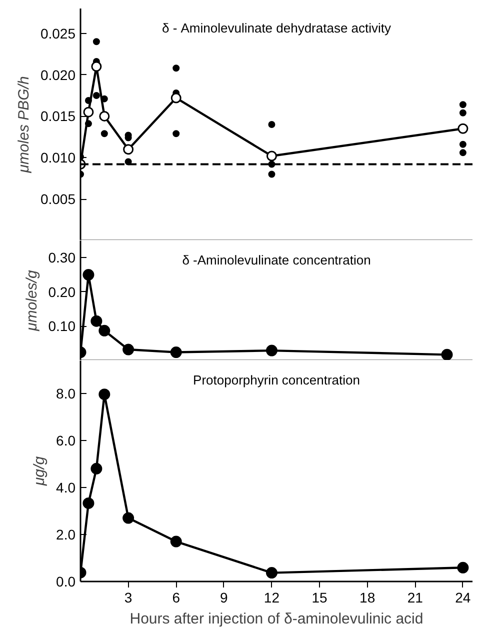  Describe the element at coordinates (368, 598) in the screenshot. I see `x-tick-label: 18` at that location.